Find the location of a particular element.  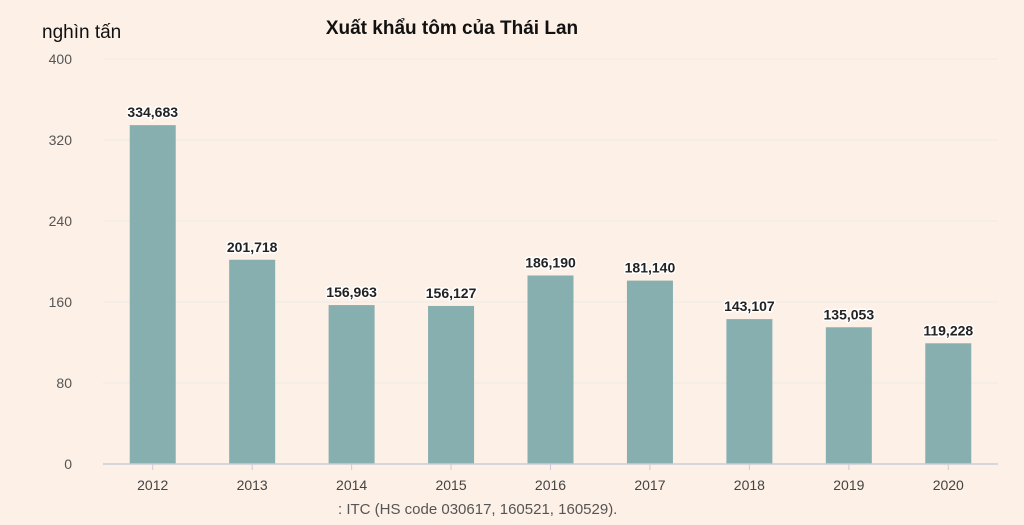

y-tick-label: 0 is located at coordinates (68, 464).